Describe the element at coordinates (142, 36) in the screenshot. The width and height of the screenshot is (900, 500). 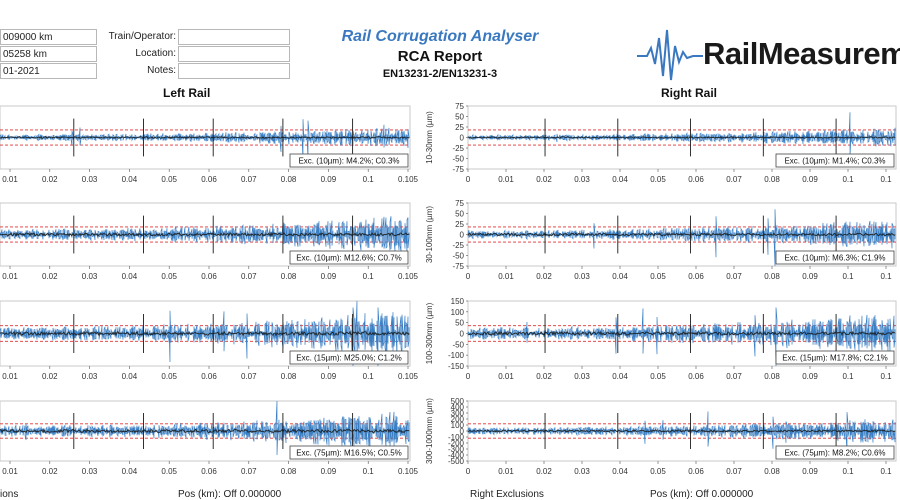
I see `train-operator-label: Train/Operator:` at that location.